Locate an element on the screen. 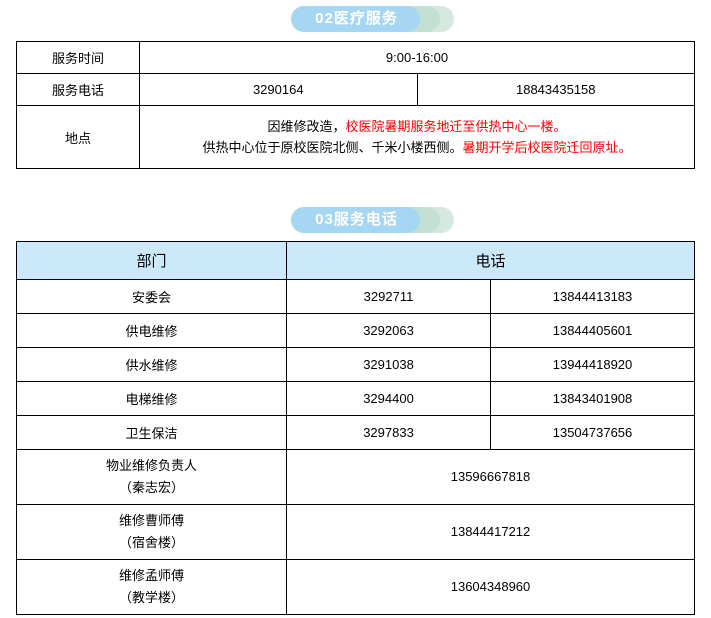 The width and height of the screenshot is (711, 618). table-row: 物业维修负责人 （秦志宏） 13596667818 is located at coordinates (355, 477).